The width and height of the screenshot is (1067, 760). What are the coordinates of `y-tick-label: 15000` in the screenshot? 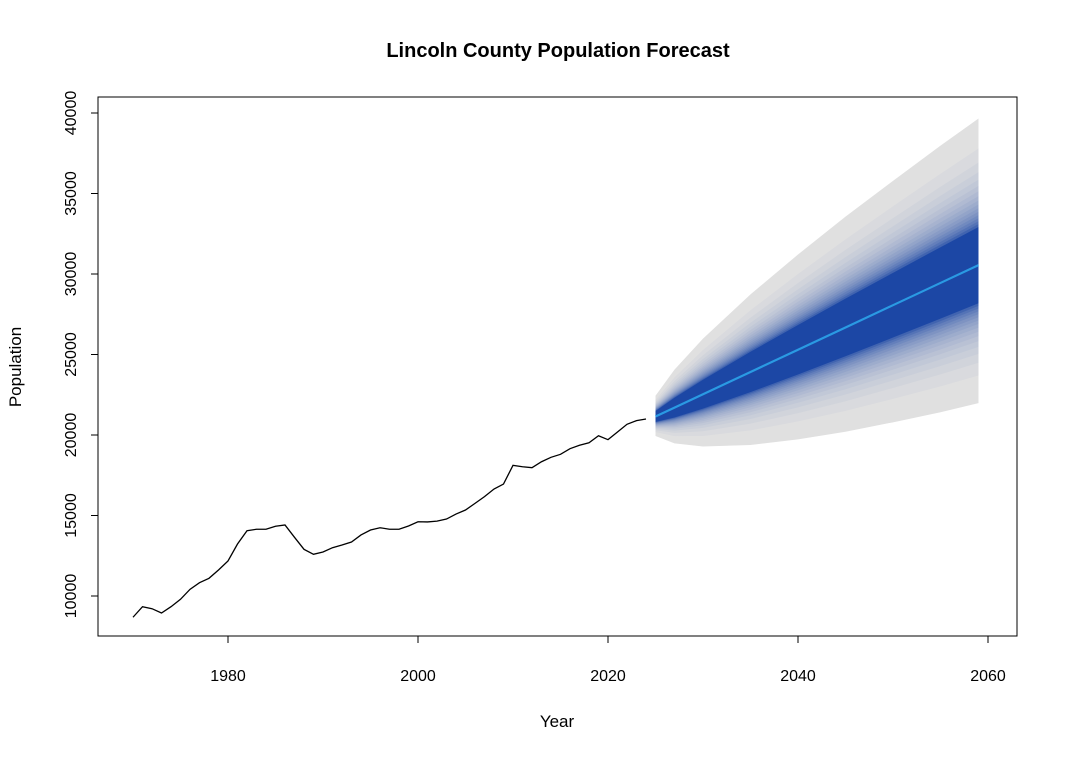 It's located at (71, 515).